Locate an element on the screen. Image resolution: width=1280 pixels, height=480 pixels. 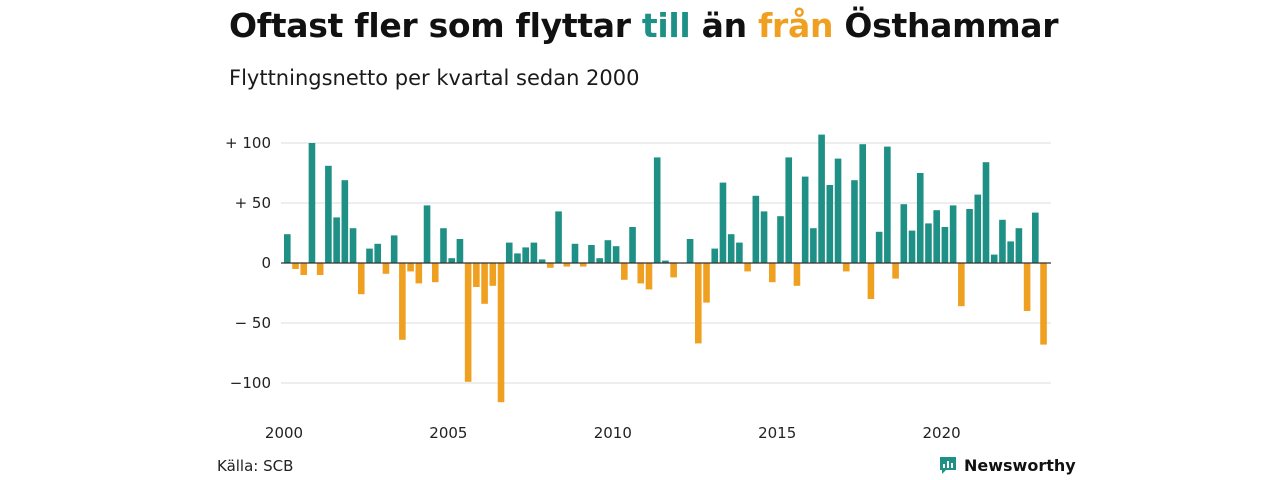
x-tick-label: 2005 is located at coordinates (448, 433).